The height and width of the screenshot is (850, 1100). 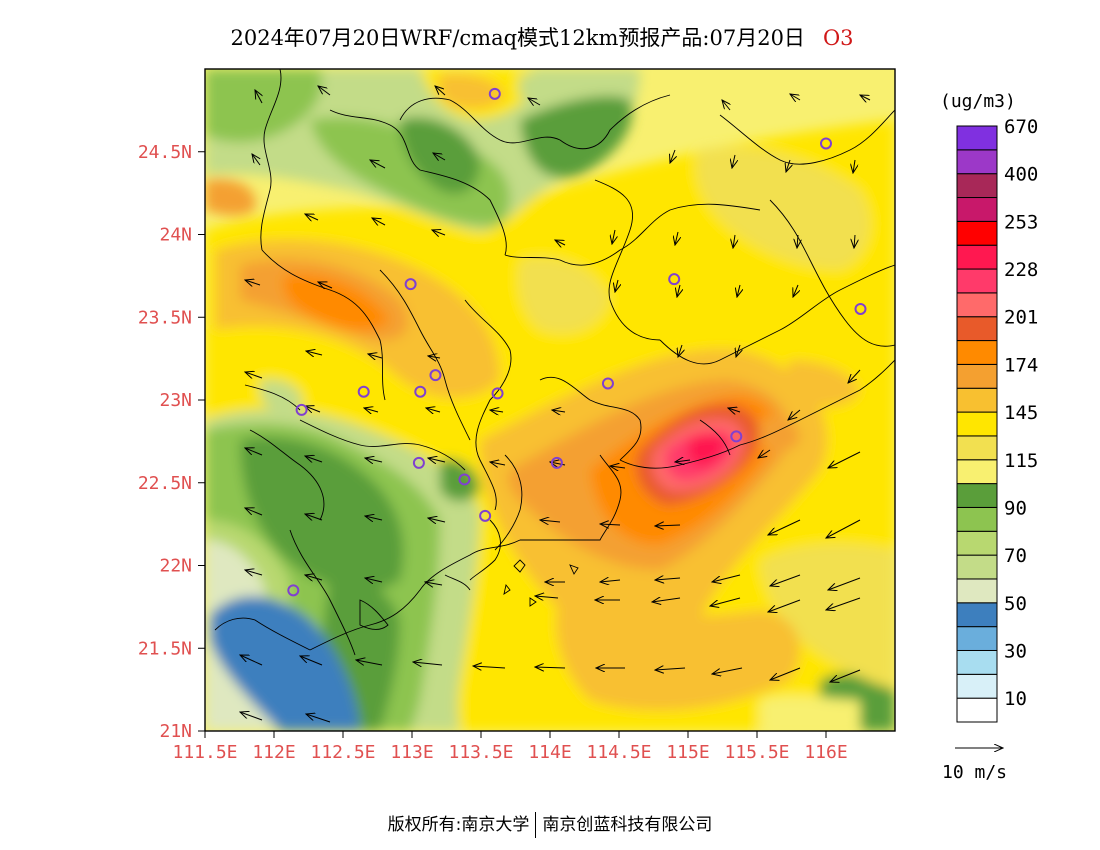 What do you see at coordinates (1021, 222) in the screenshot?
I see `colorbar-label: 253` at bounding box center [1021, 222].